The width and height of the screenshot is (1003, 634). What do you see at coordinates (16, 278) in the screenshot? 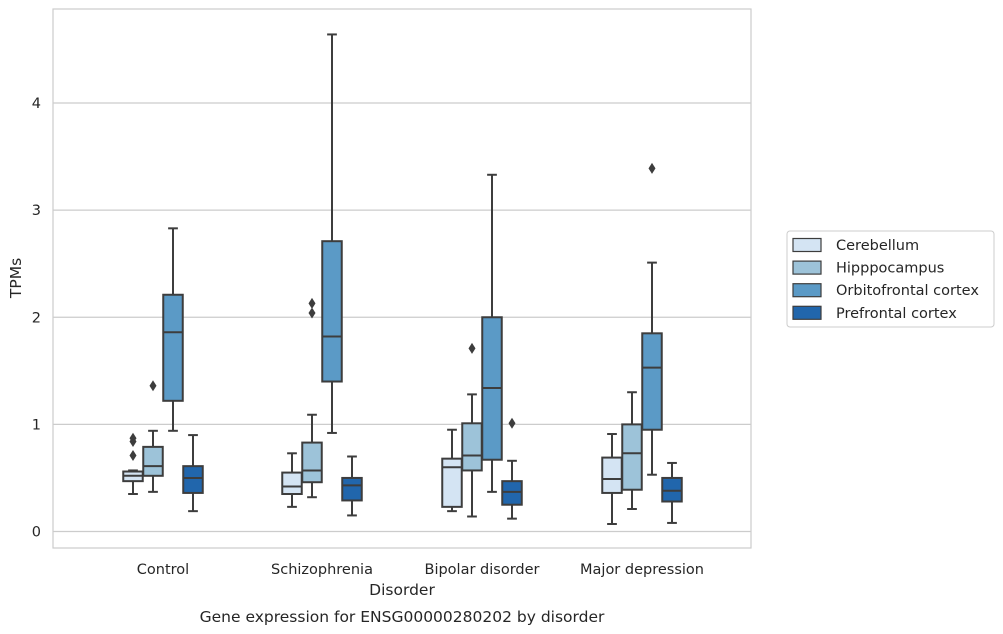
I see `y-axis-label: TPMs` at bounding box center [16, 278].